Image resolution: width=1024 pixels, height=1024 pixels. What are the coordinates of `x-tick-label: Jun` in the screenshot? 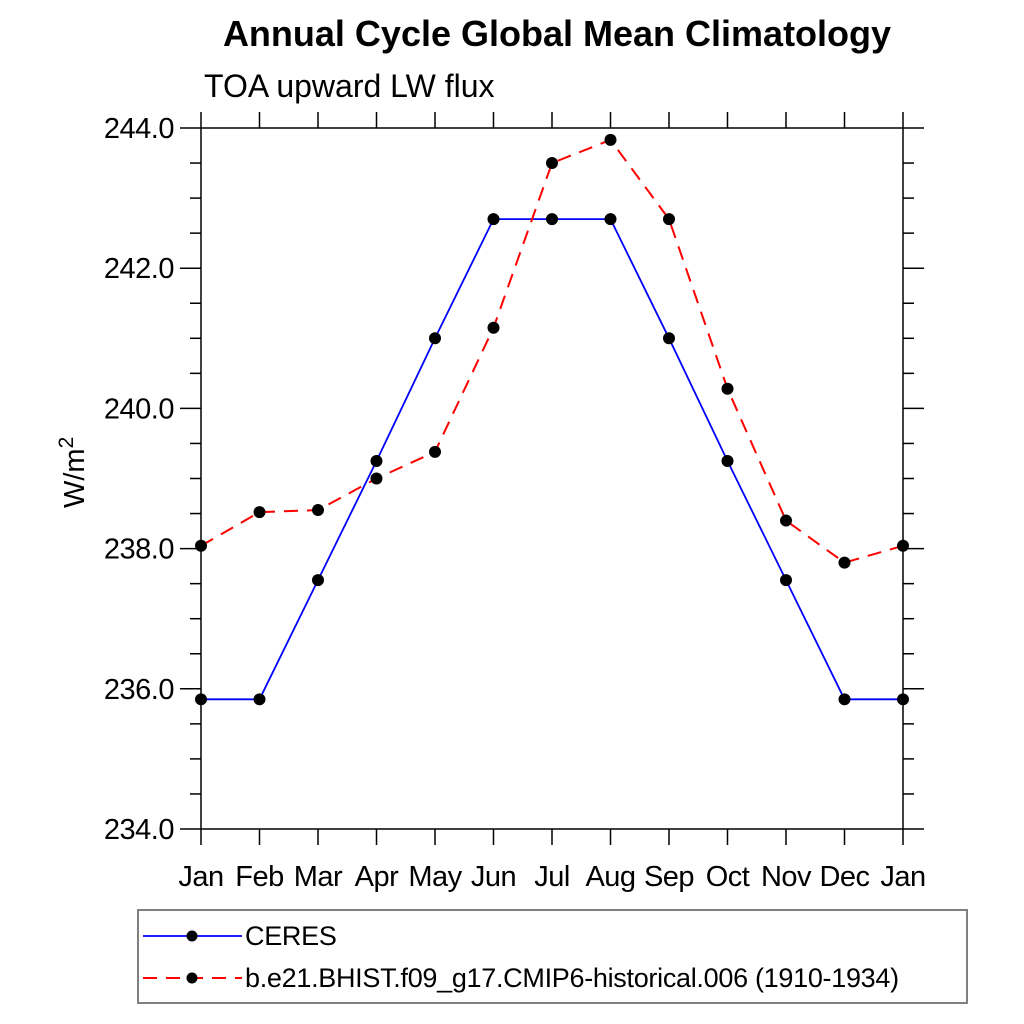 It's located at (493, 877).